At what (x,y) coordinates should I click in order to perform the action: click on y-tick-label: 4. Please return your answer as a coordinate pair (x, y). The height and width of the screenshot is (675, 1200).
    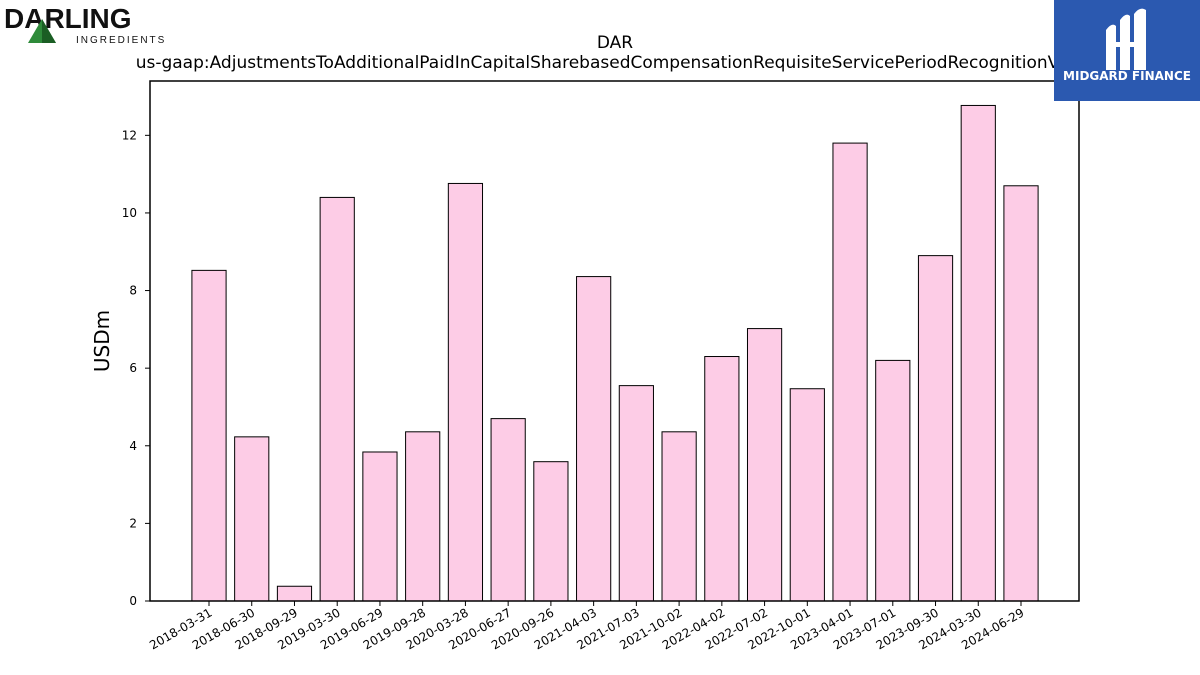
    Looking at the image, I should click on (133, 446).